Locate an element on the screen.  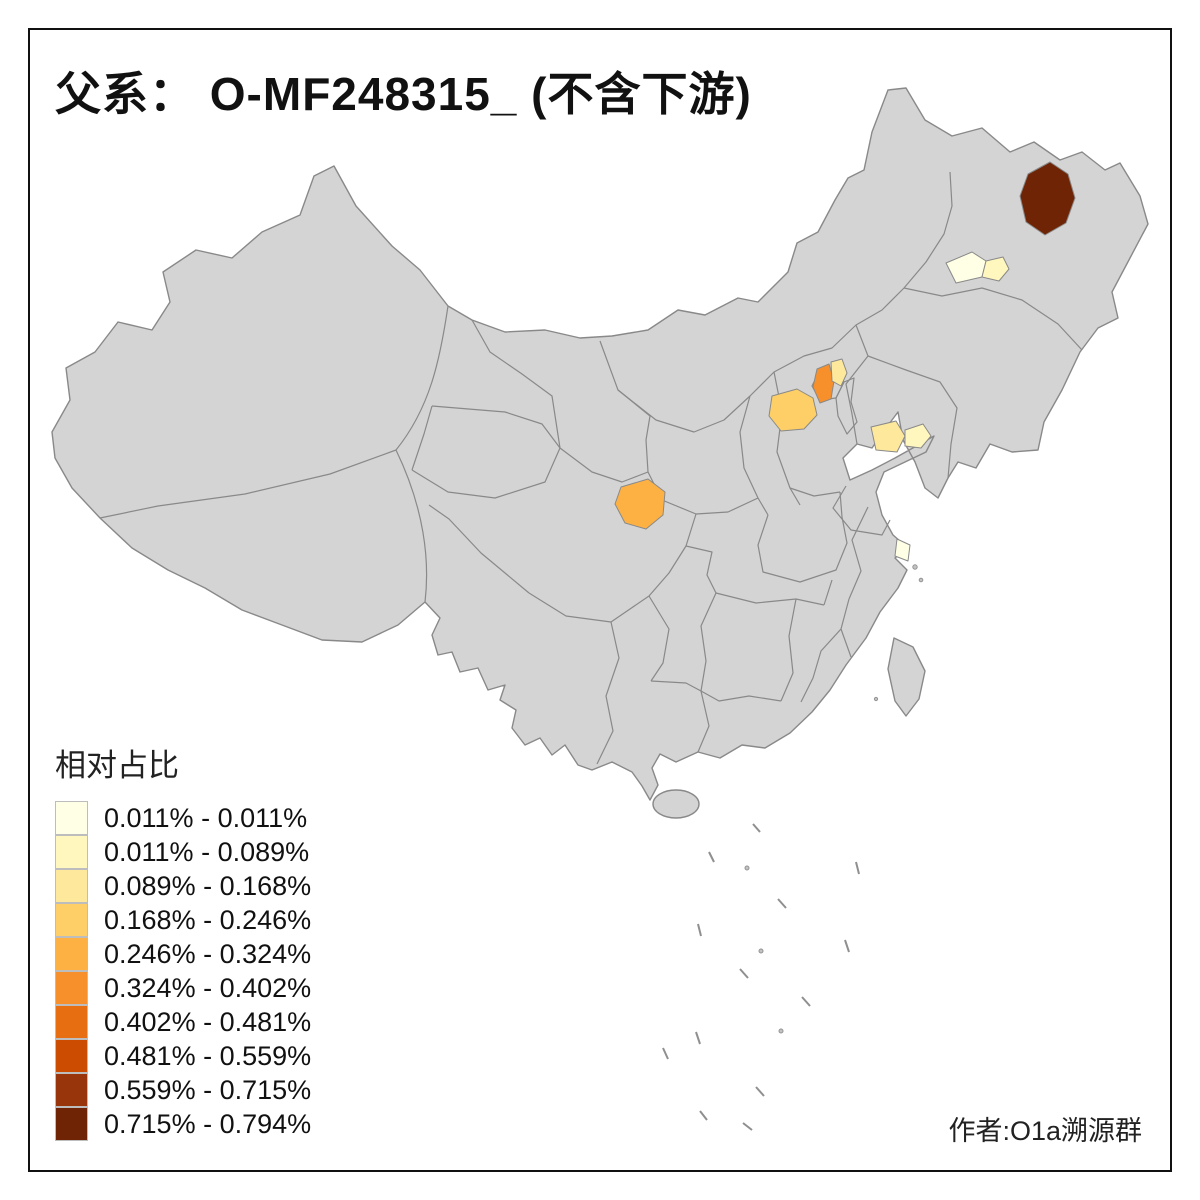
legend-row: 0.089% - 0.168% is located at coordinates (183, 886).